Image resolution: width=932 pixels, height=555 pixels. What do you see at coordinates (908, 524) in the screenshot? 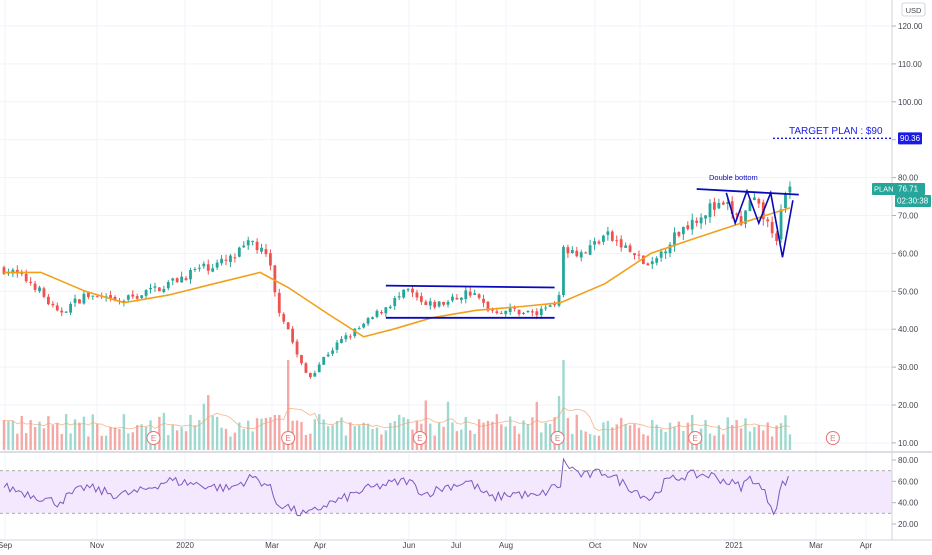
I see `rsi-tick-label: 20.00` at bounding box center [908, 524].